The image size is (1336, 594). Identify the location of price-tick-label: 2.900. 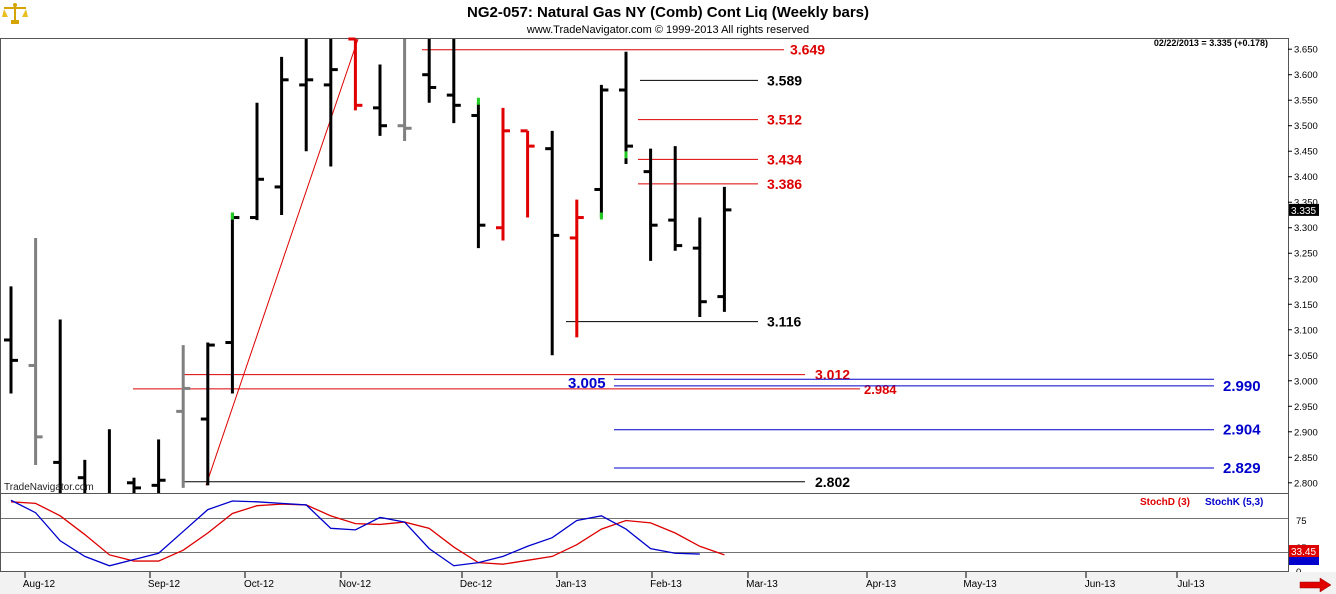
(1306, 432).